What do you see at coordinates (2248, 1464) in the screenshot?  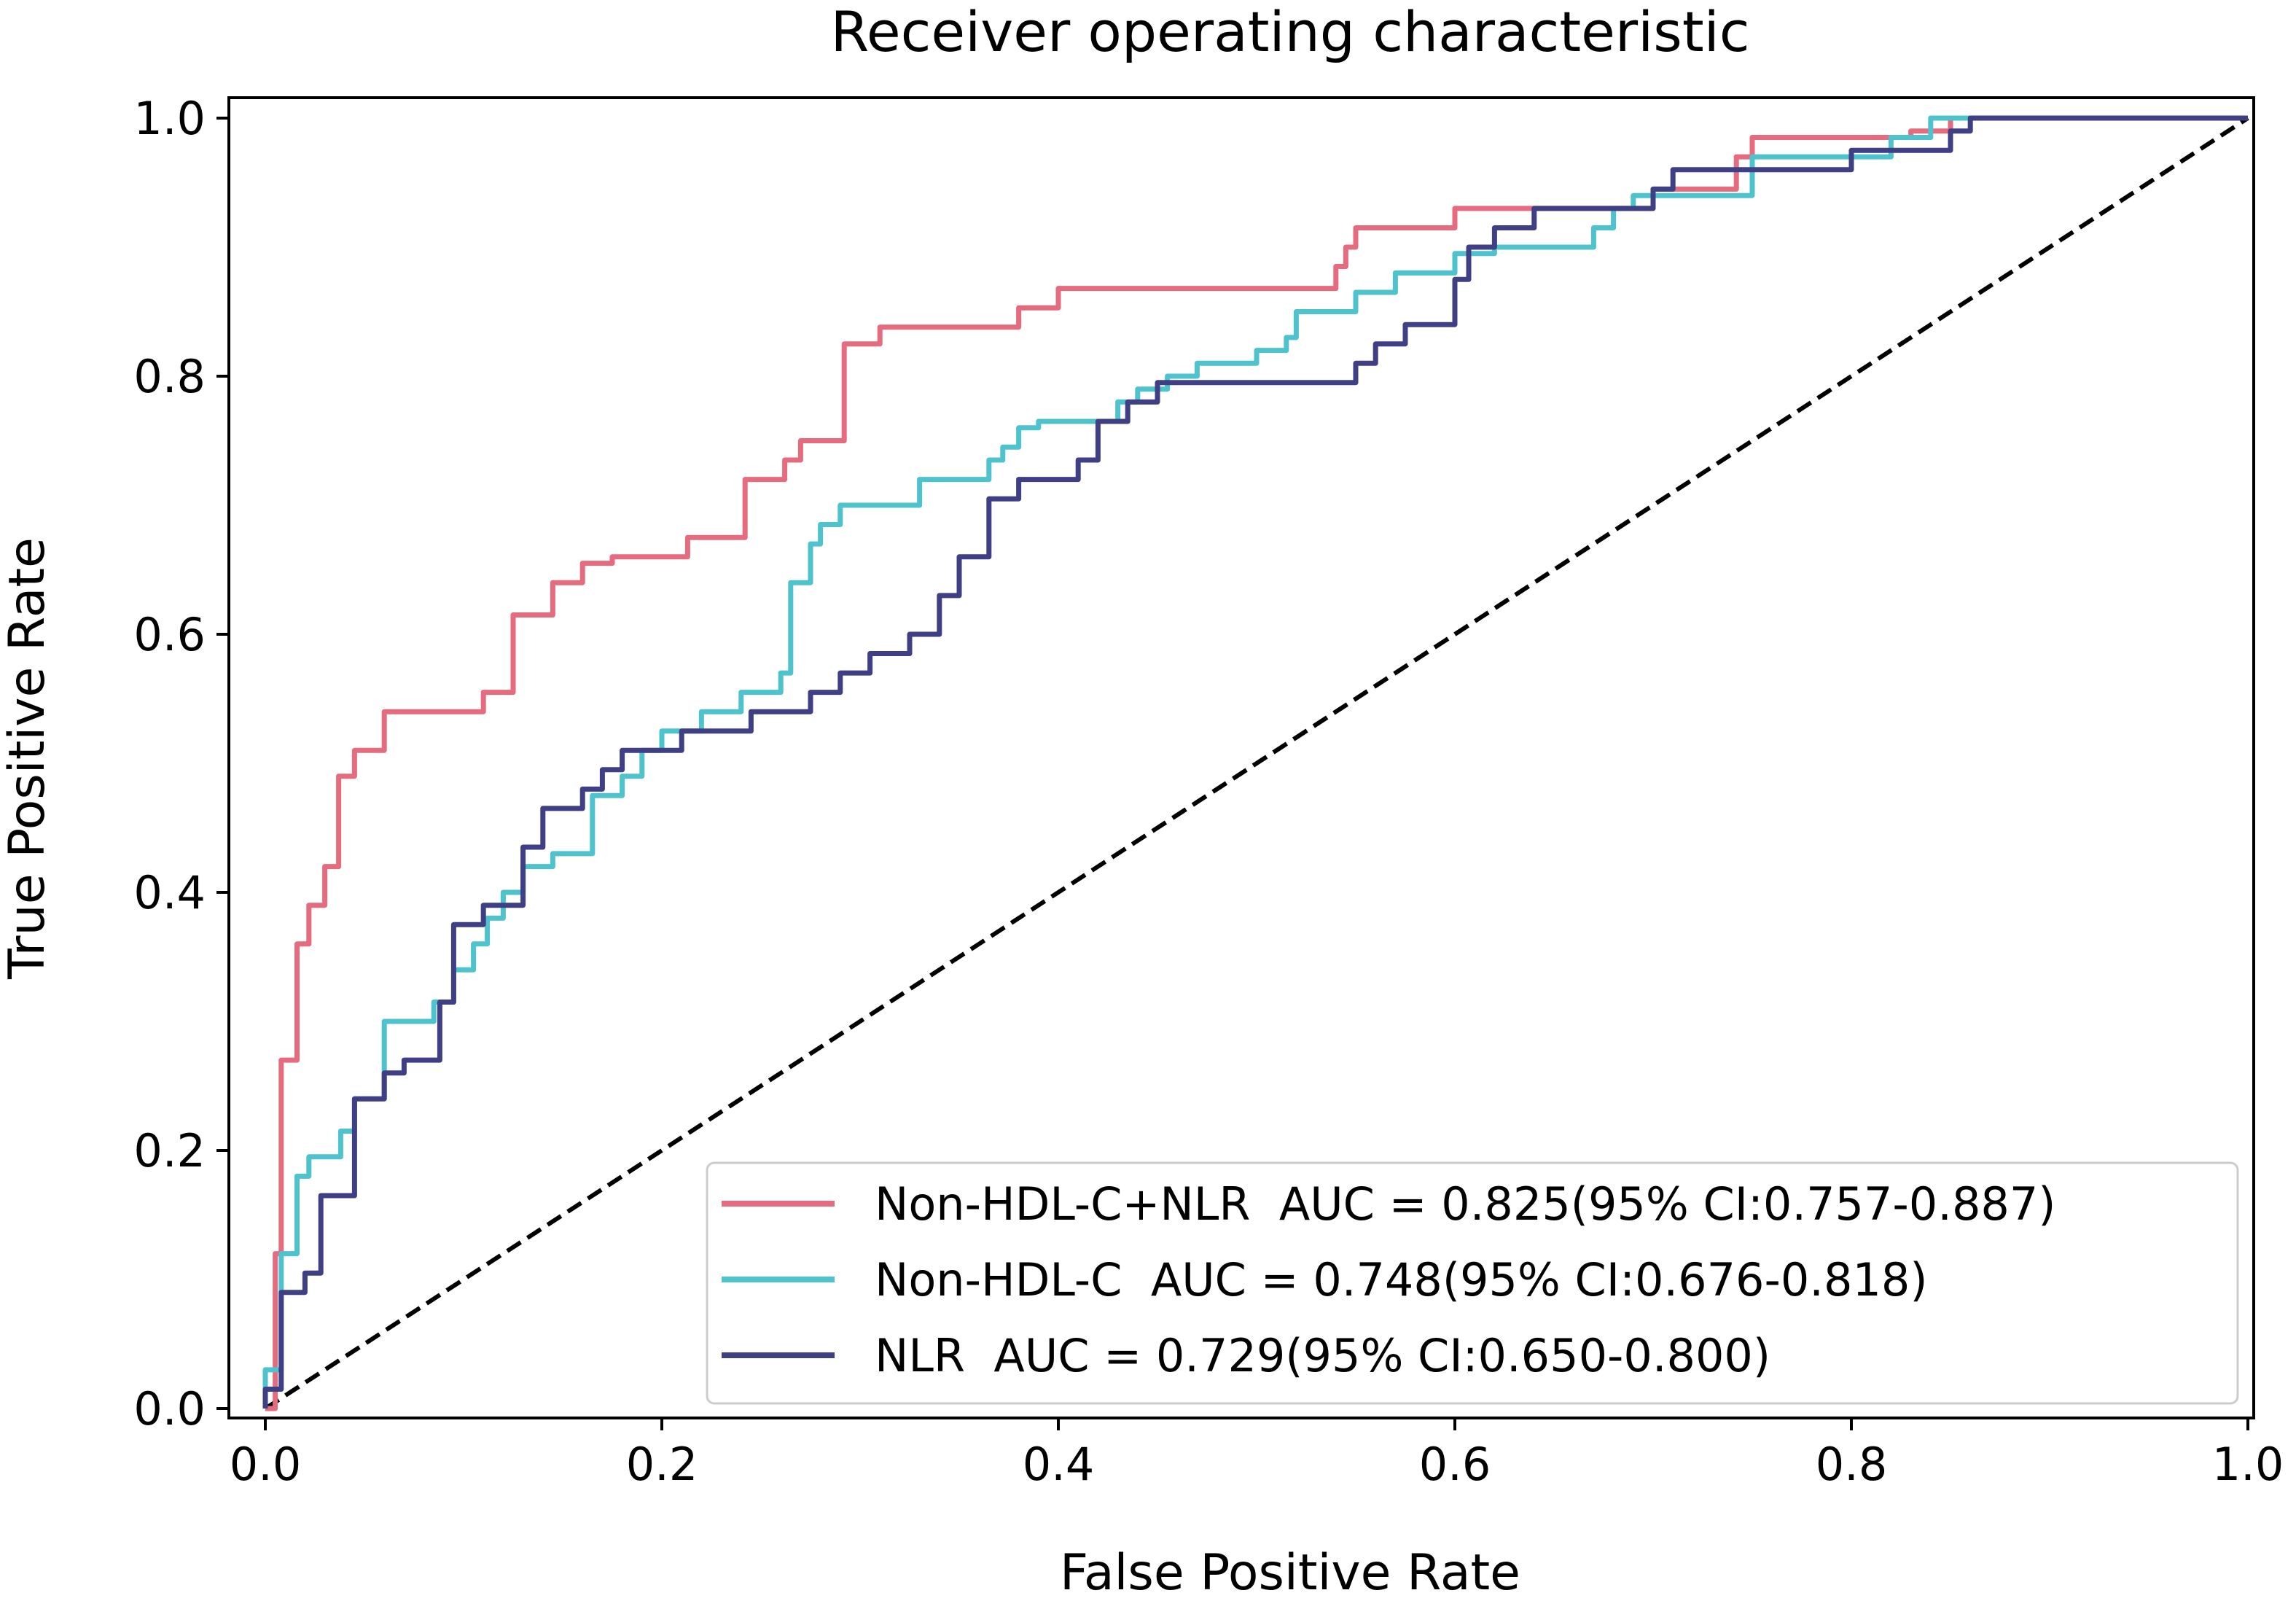 I see `x-tick-label: 1.0` at bounding box center [2248, 1464].